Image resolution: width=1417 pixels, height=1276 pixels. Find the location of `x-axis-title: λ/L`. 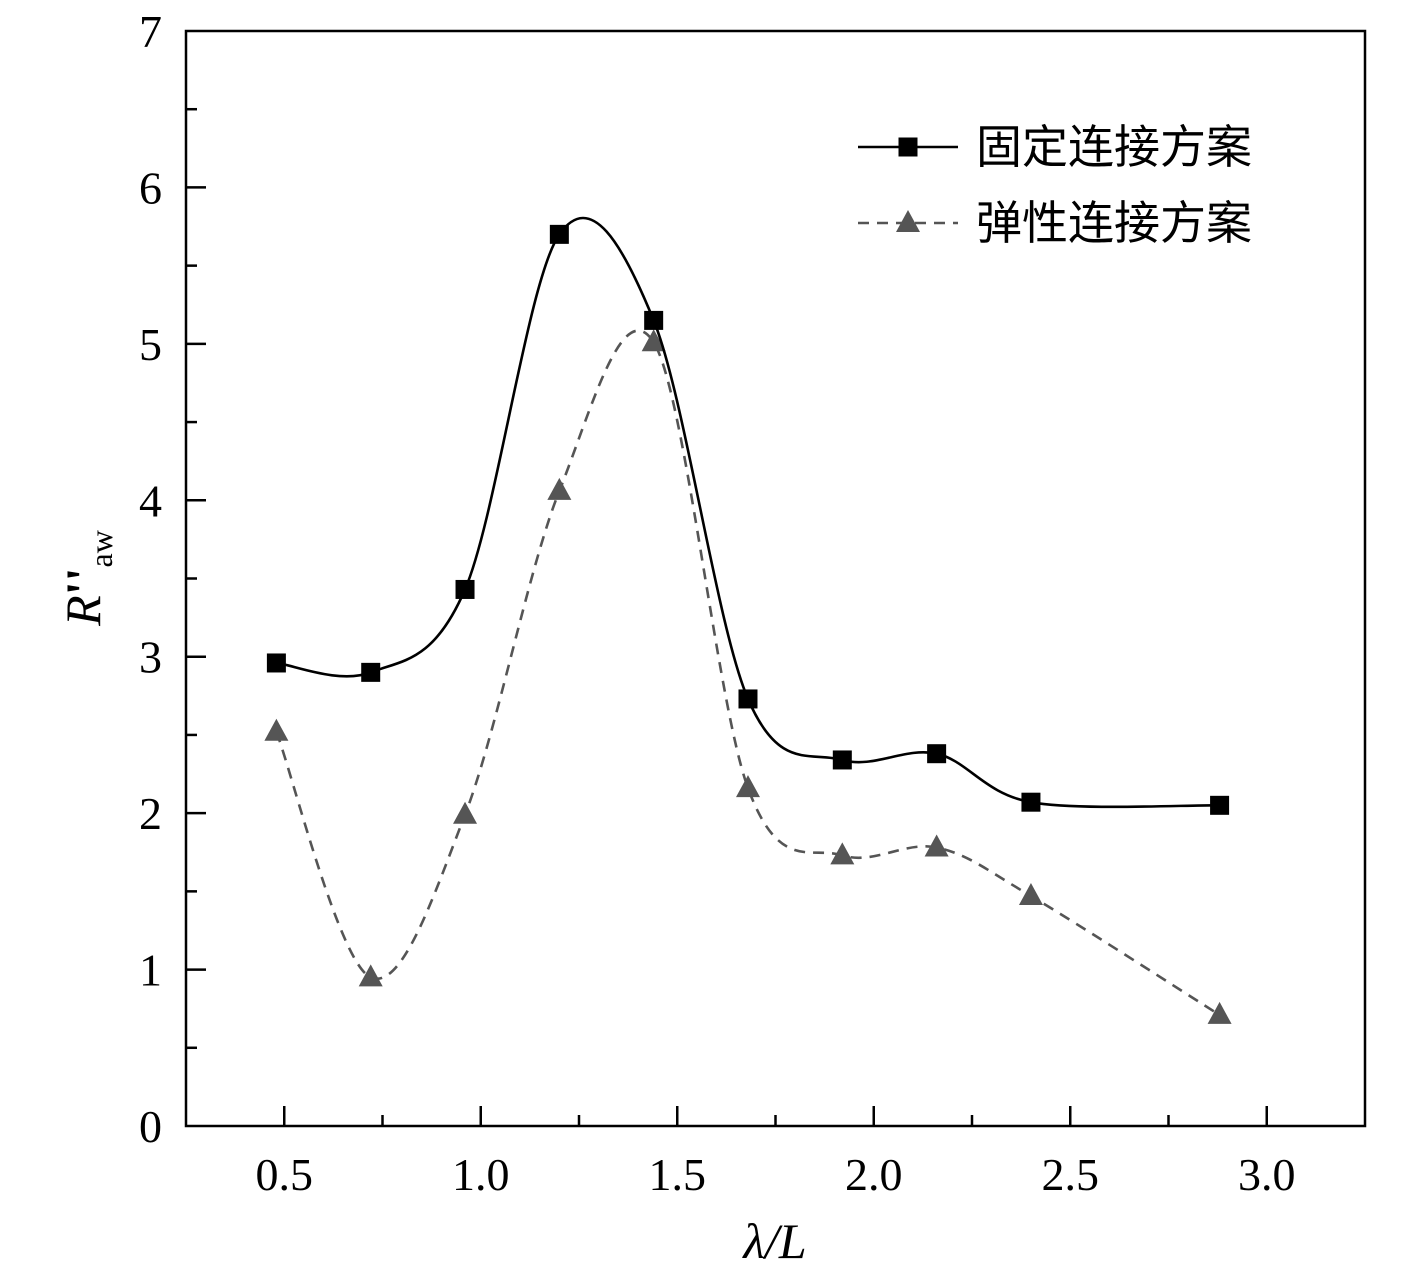

x-axis-title: λ/L is located at coordinates (773, 1241).